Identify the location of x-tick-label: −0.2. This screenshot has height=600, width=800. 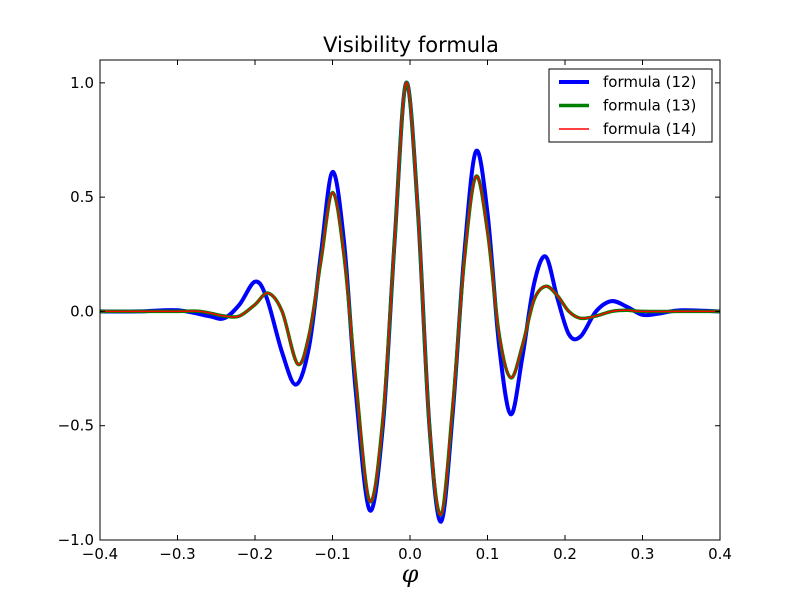
(255, 554).